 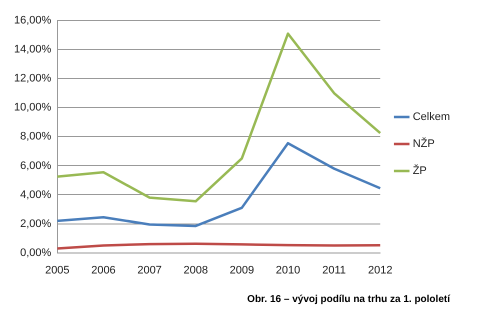 What do you see at coordinates (195, 270) in the screenshot?
I see `x-tick-label: 2008` at bounding box center [195, 270].